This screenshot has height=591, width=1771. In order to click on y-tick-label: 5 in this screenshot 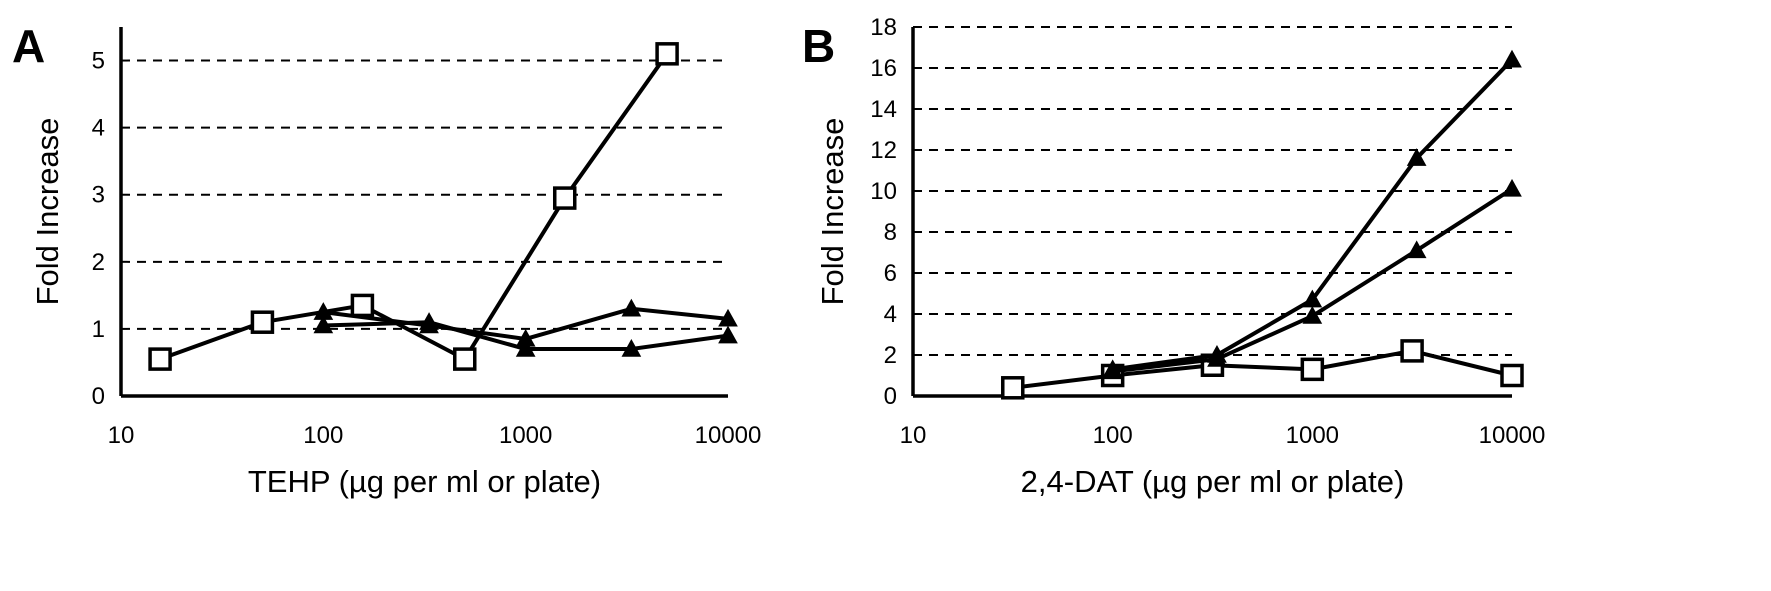, I will do `click(98, 61)`.